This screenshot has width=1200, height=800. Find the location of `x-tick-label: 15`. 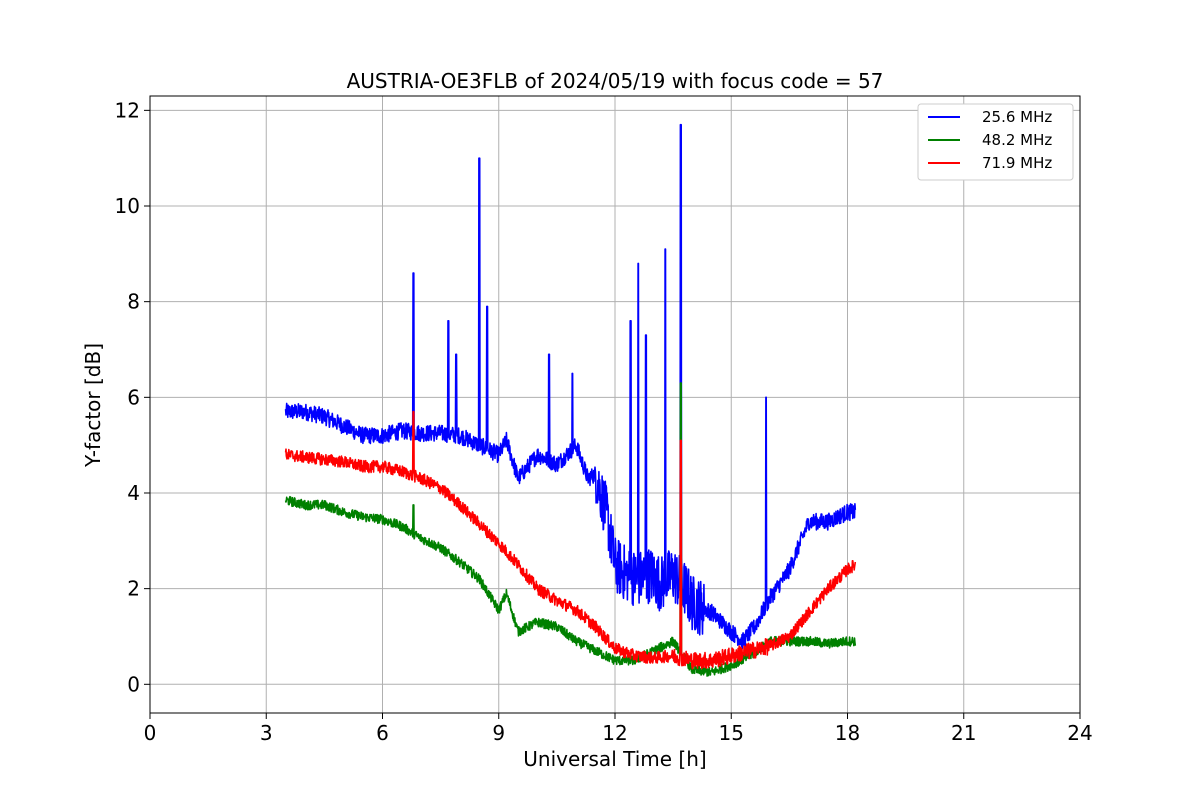

x-tick-label: 15 is located at coordinates (731, 733).